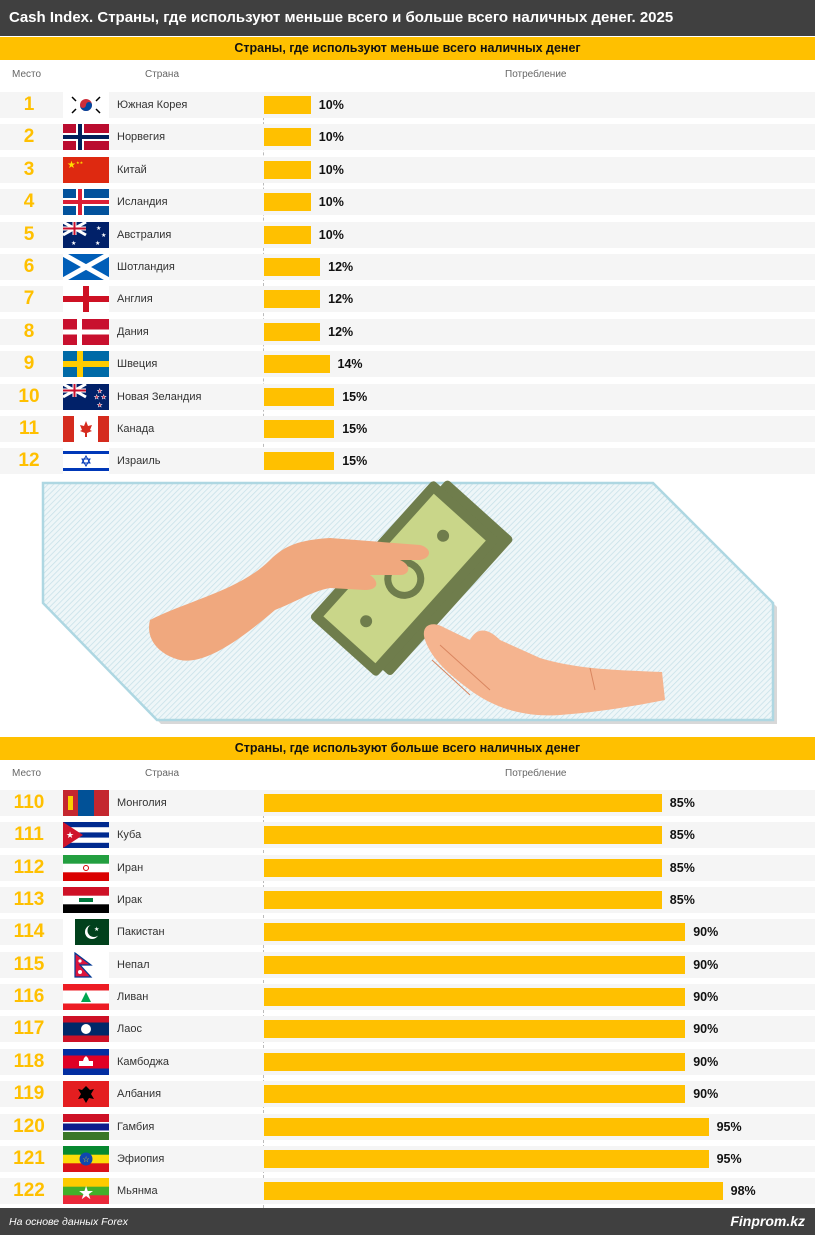 The image size is (815, 1235). What do you see at coordinates (729, 1126) in the screenshot?
I see `bar-value-label: 95%` at bounding box center [729, 1126].